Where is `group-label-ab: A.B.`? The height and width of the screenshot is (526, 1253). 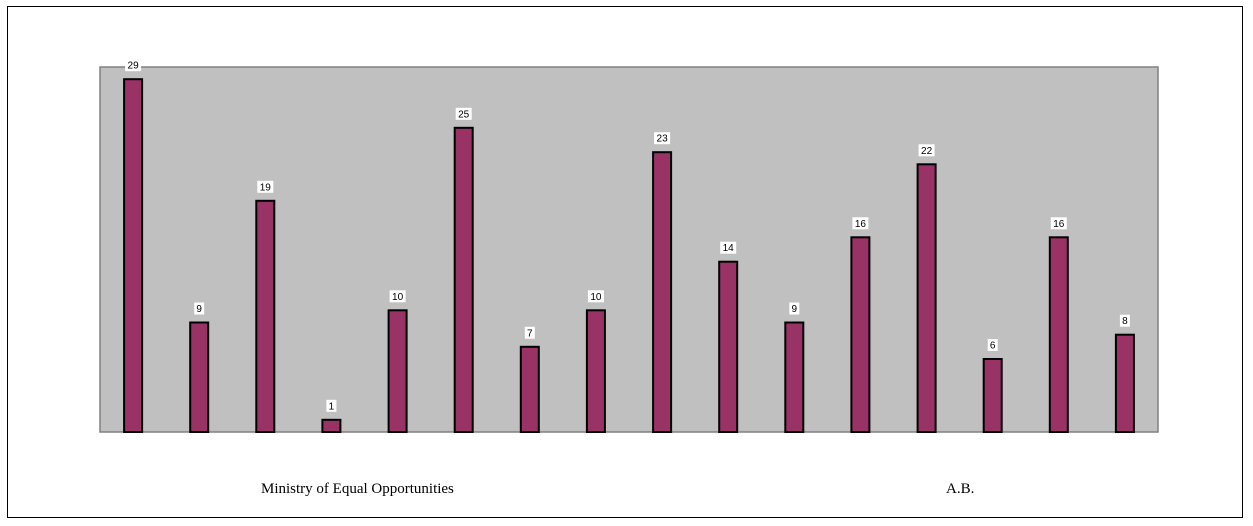
group-label-ab: A.B. is located at coordinates (960, 489).